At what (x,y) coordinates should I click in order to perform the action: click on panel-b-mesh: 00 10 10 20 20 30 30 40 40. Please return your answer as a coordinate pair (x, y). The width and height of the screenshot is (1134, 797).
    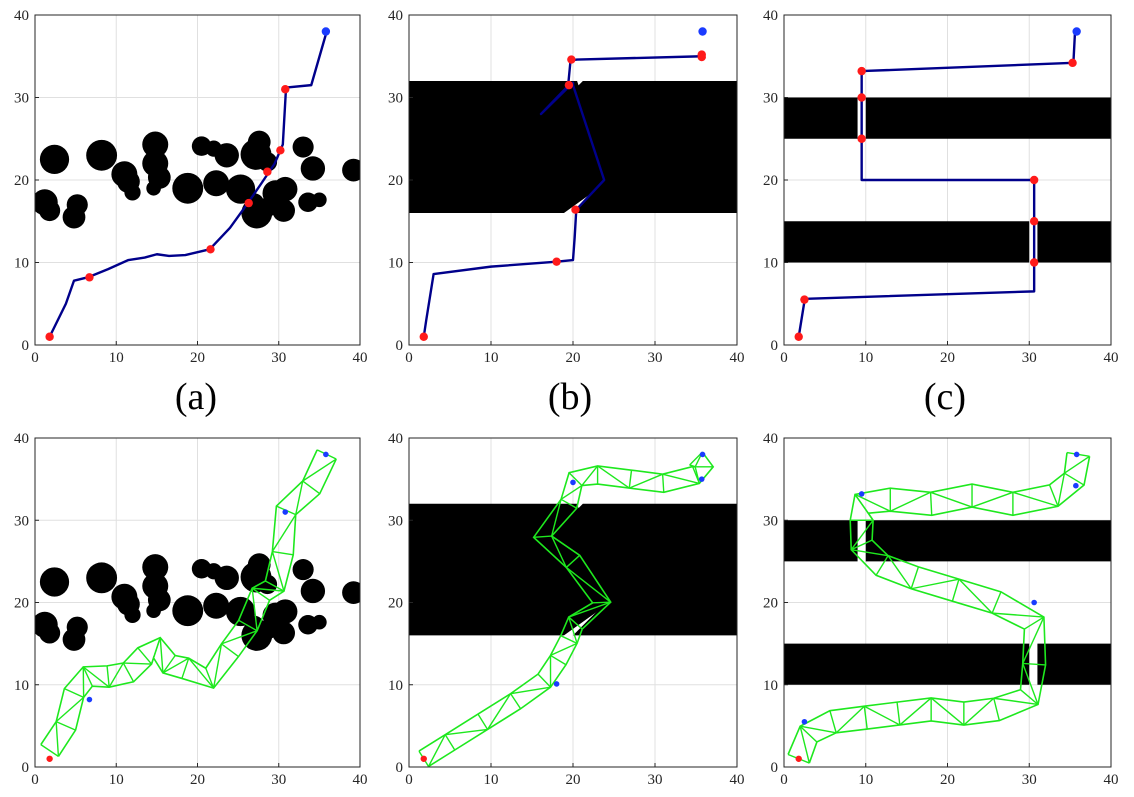
    Looking at the image, I should click on (566, 609).